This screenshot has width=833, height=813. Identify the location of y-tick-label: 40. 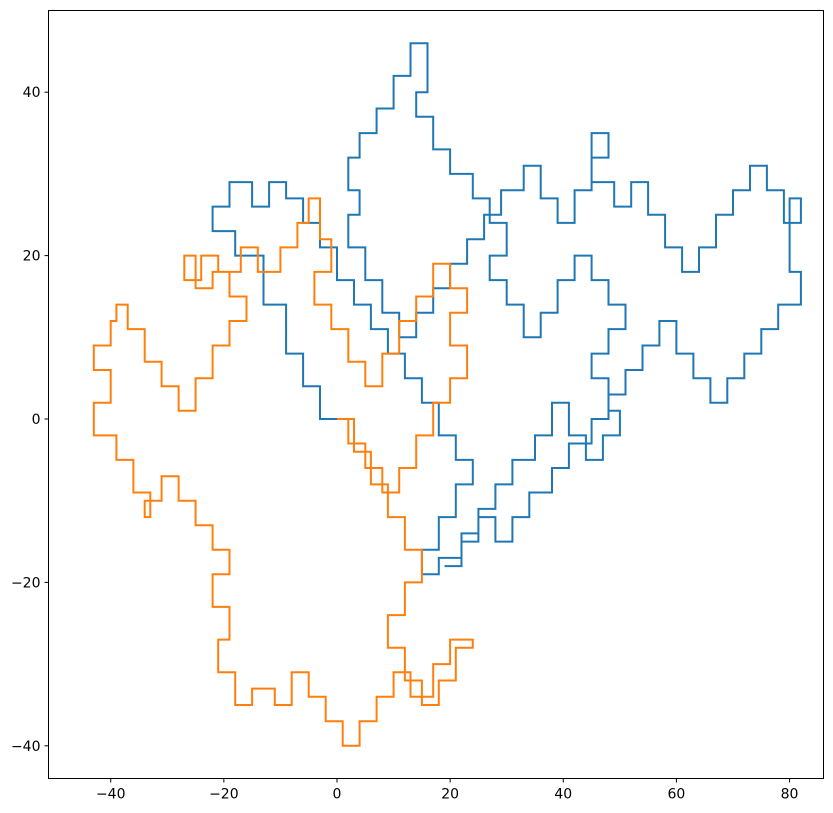
(32, 93).